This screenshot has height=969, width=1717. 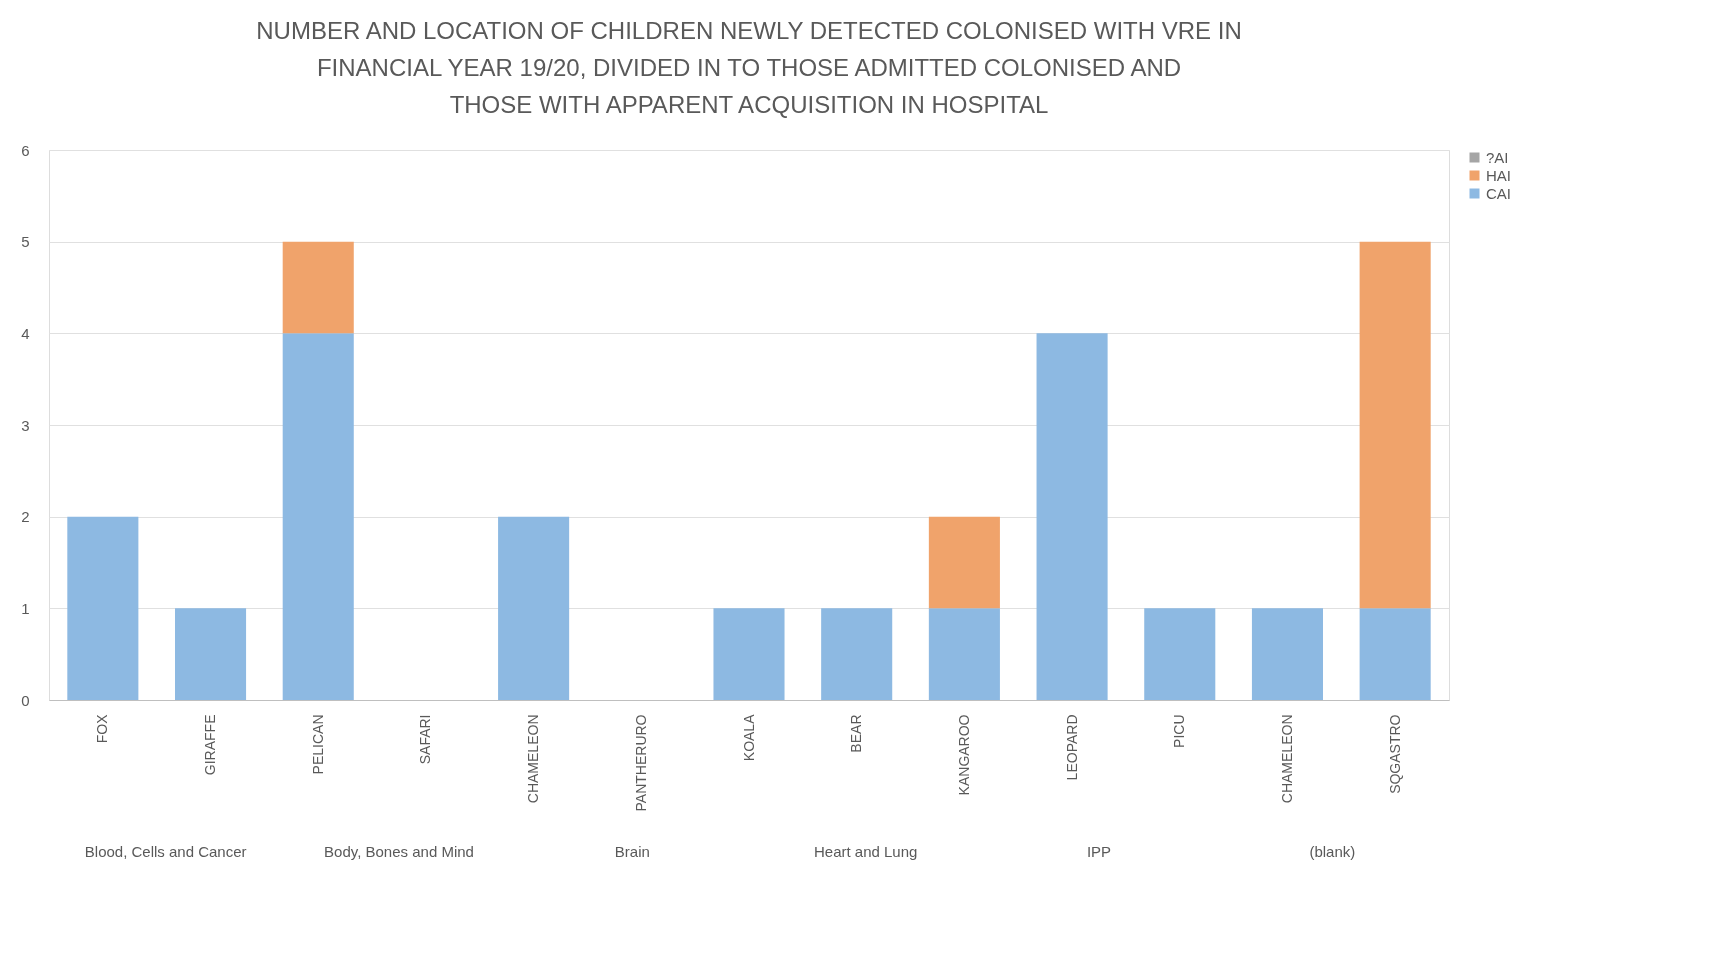 What do you see at coordinates (640, 763) in the screenshot?
I see `x-tick-label: PANTHERURO` at bounding box center [640, 763].